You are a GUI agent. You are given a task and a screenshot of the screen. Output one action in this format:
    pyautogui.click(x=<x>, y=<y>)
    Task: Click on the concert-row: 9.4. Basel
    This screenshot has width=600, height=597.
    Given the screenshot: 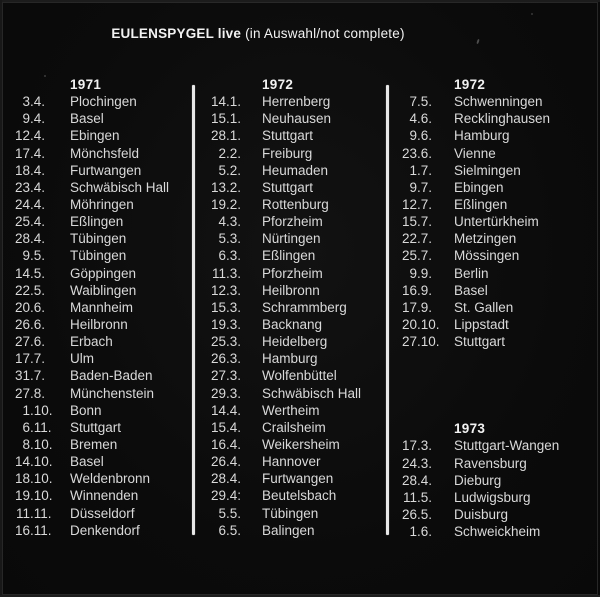 What is the action you would take?
    pyautogui.click(x=78, y=118)
    